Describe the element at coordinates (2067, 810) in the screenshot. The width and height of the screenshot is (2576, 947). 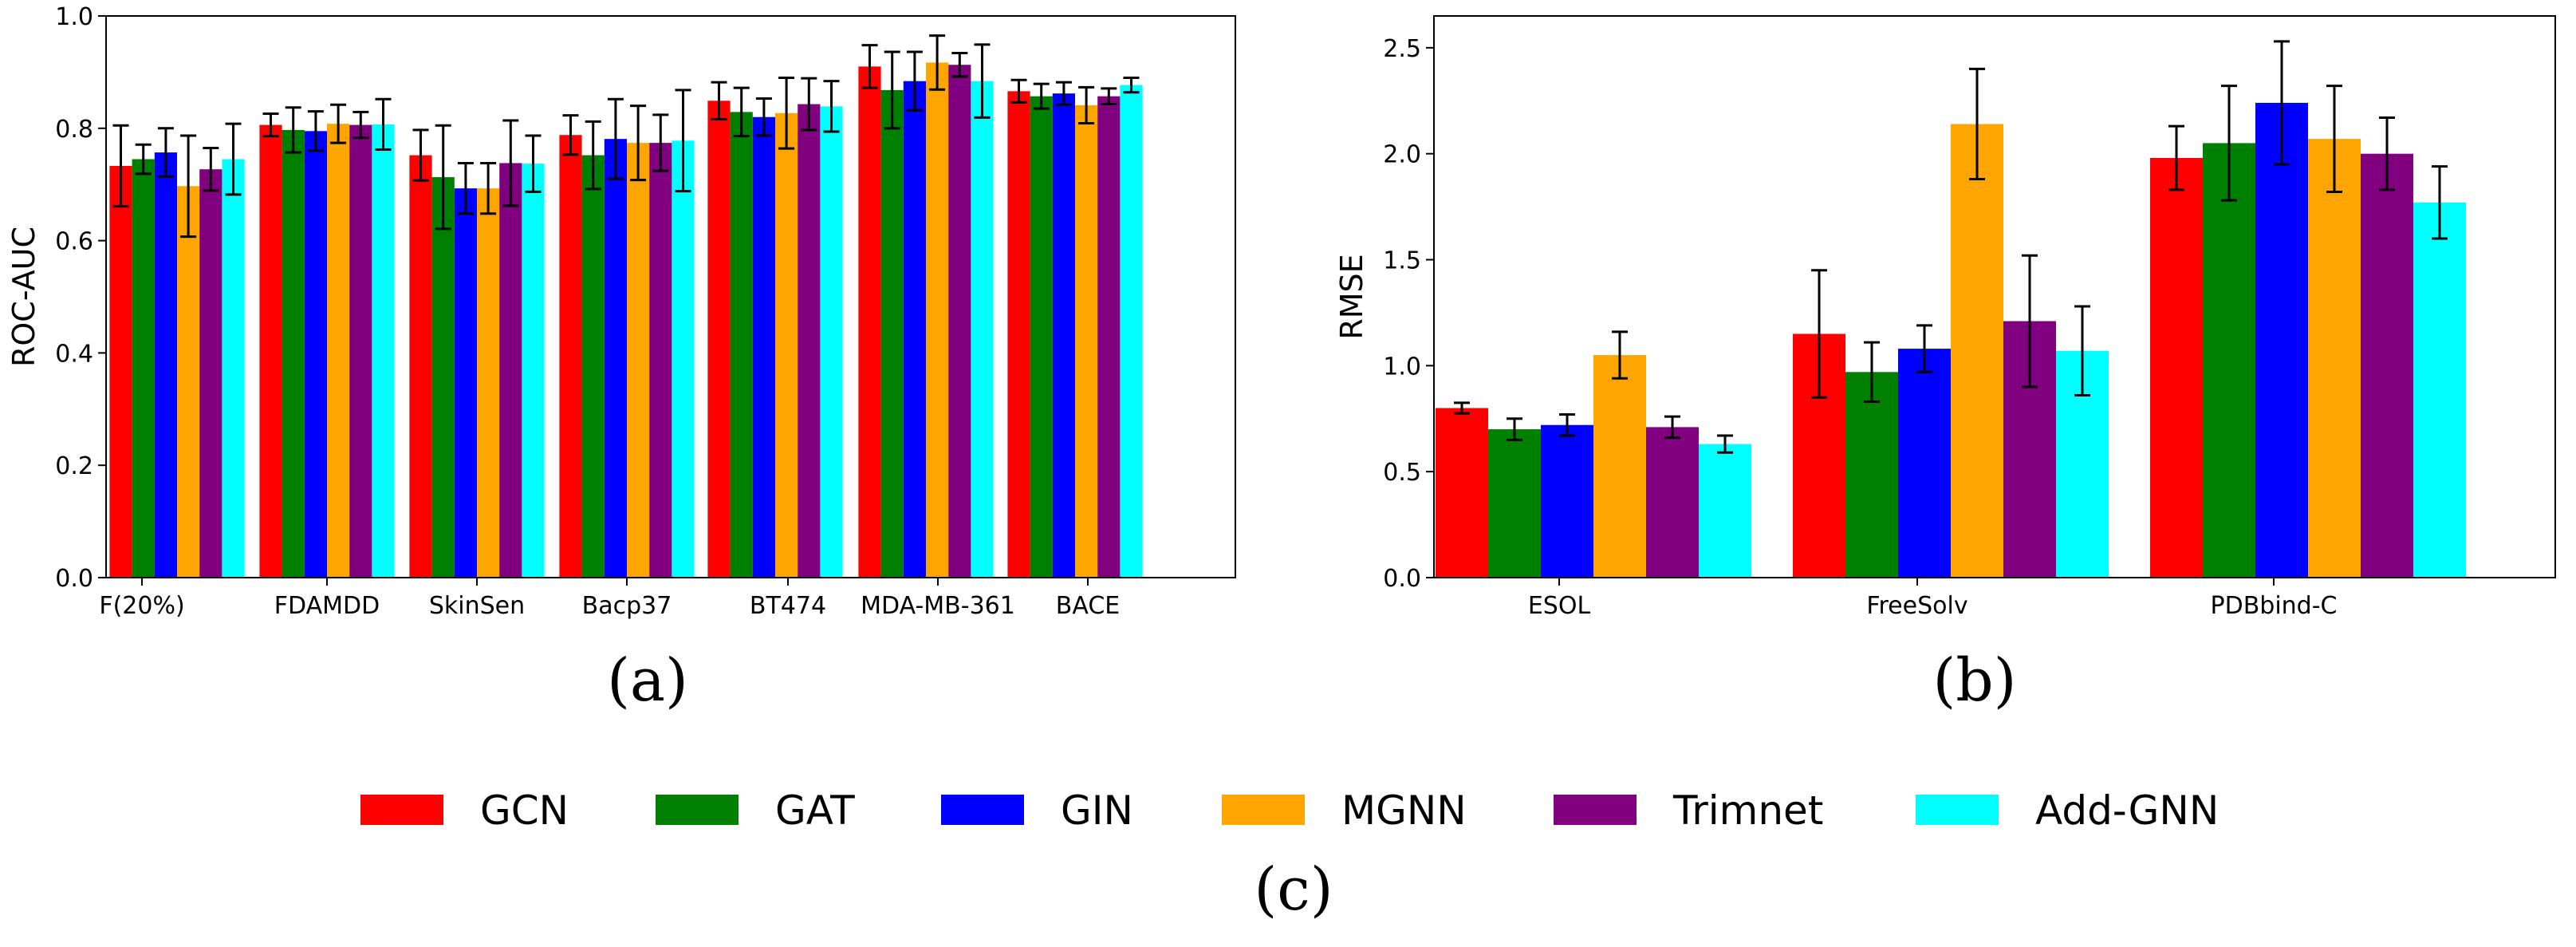
I see `legend-item-add-gnn: Add-GNN` at that location.